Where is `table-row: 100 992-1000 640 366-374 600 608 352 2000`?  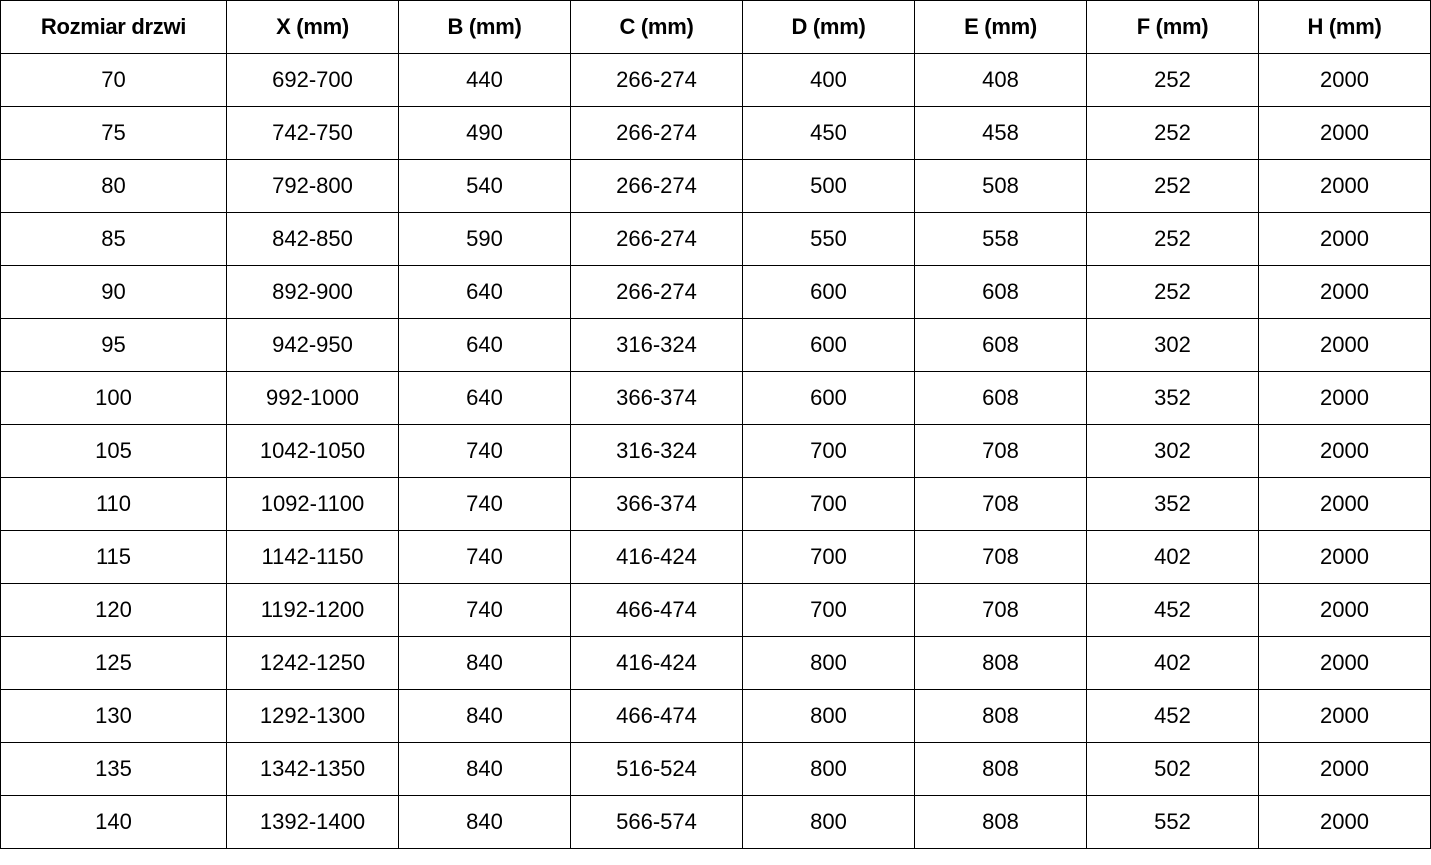 table-row: 100 992-1000 640 366-374 600 608 352 2000 is located at coordinates (715, 398).